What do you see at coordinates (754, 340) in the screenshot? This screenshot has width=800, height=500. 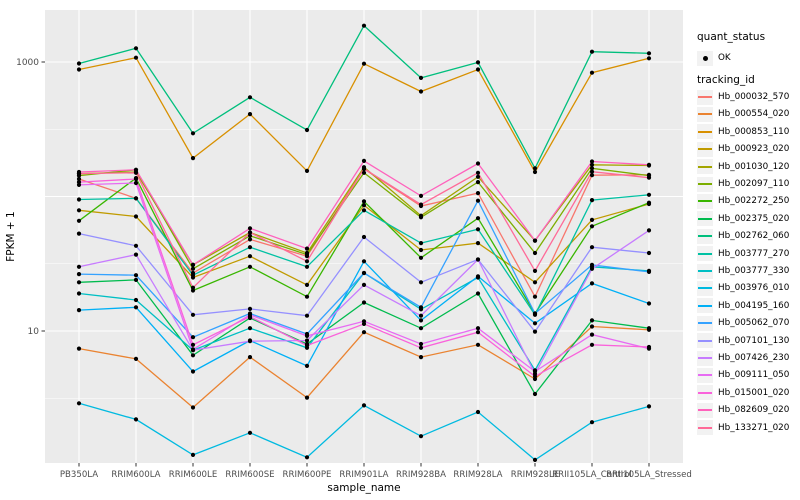 I see `legend-item-label: Hb_007101_130` at bounding box center [754, 340].